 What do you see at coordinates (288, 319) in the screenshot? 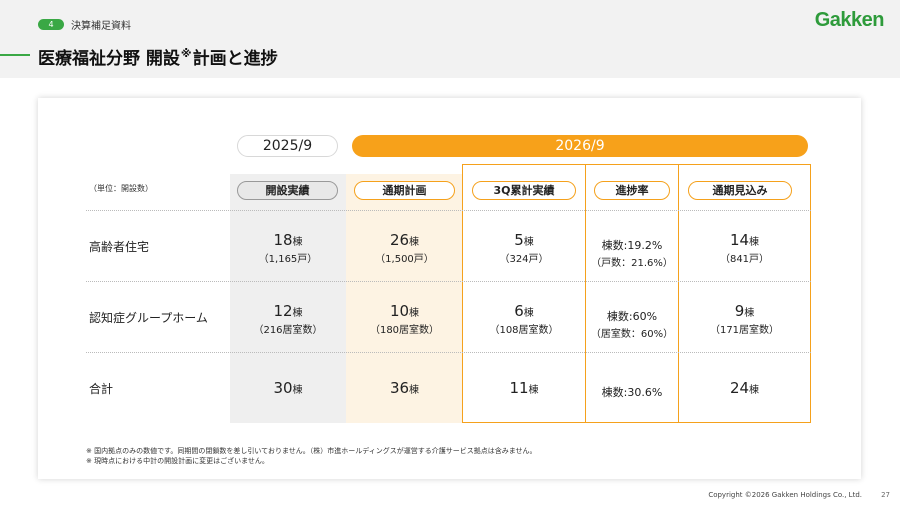
I see `cell-actual: 12棟 （216居室数）` at bounding box center [288, 319].